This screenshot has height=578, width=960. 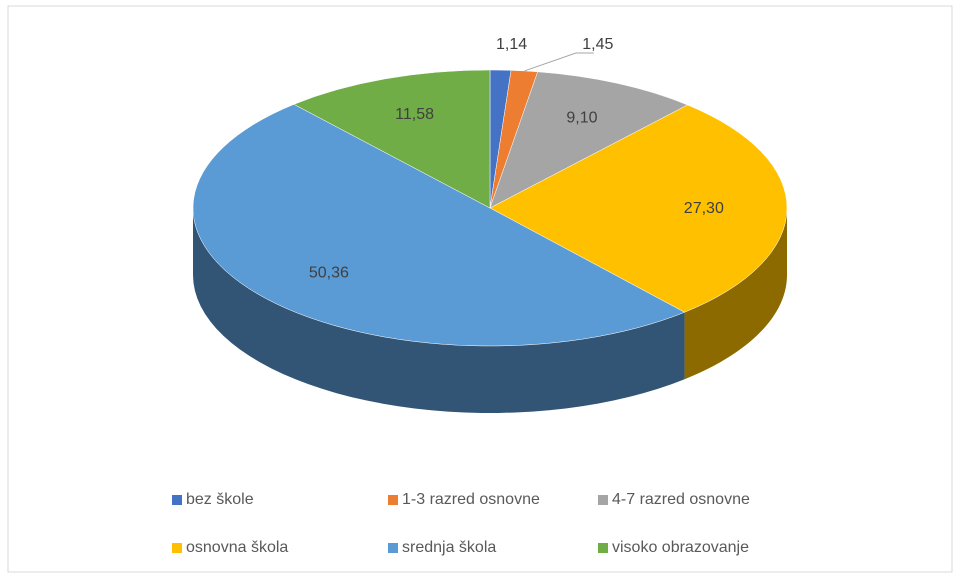 What do you see at coordinates (559, 62) in the screenshot?
I see `leader-line` at bounding box center [559, 62].